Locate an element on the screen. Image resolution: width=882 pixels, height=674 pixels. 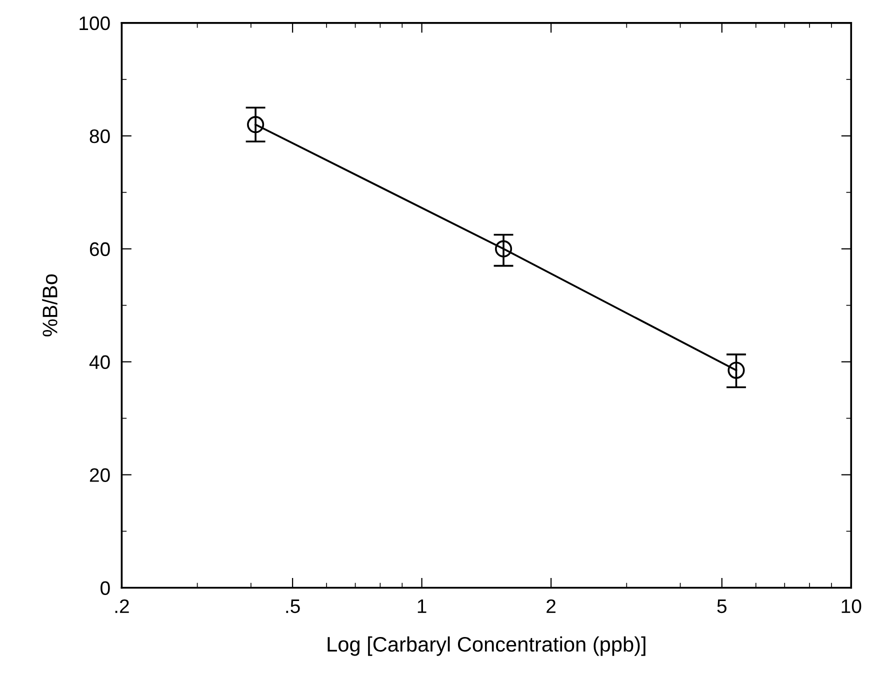
x-tick-label: .2 is located at coordinates (122, 606).